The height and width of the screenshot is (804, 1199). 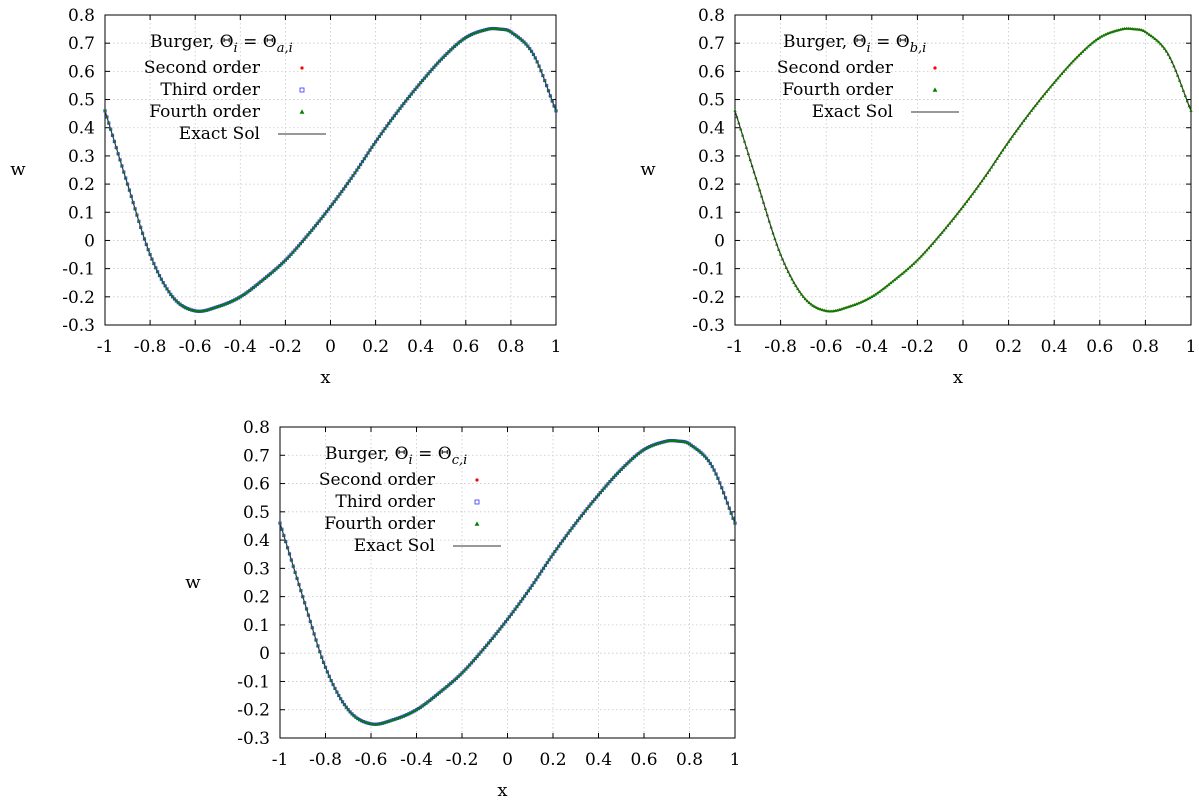 I want to click on y-tick-label: -0.3, so click(x=253, y=739).